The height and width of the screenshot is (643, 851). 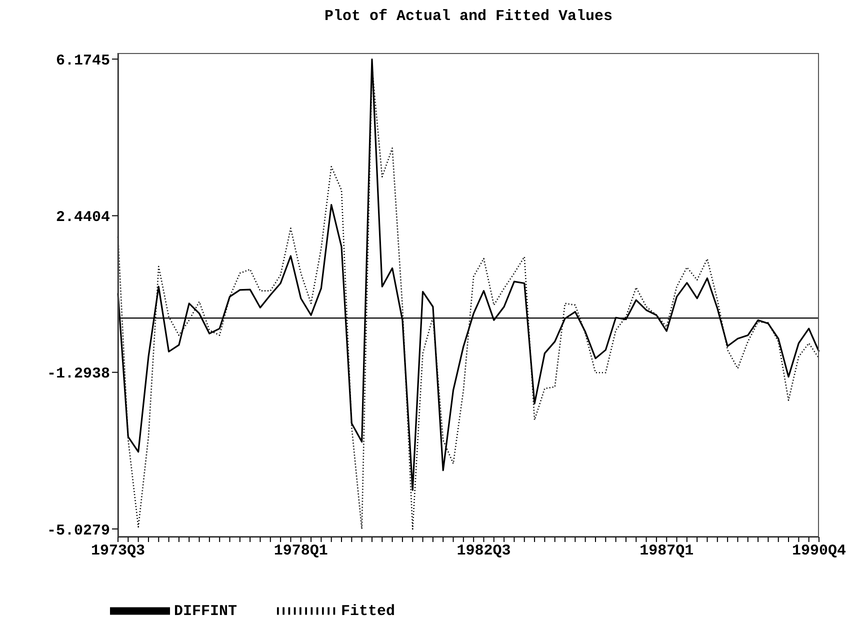 I want to click on x-tick-label: 1973Q3, so click(x=118, y=551).